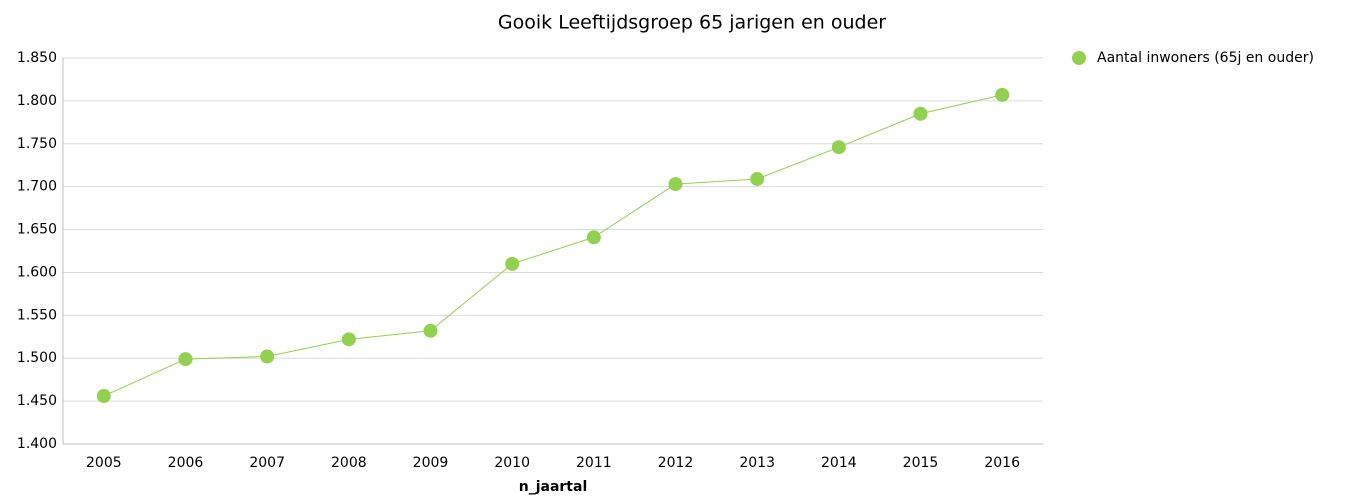  I want to click on x-axis-label: n_jaartal, so click(553, 487).